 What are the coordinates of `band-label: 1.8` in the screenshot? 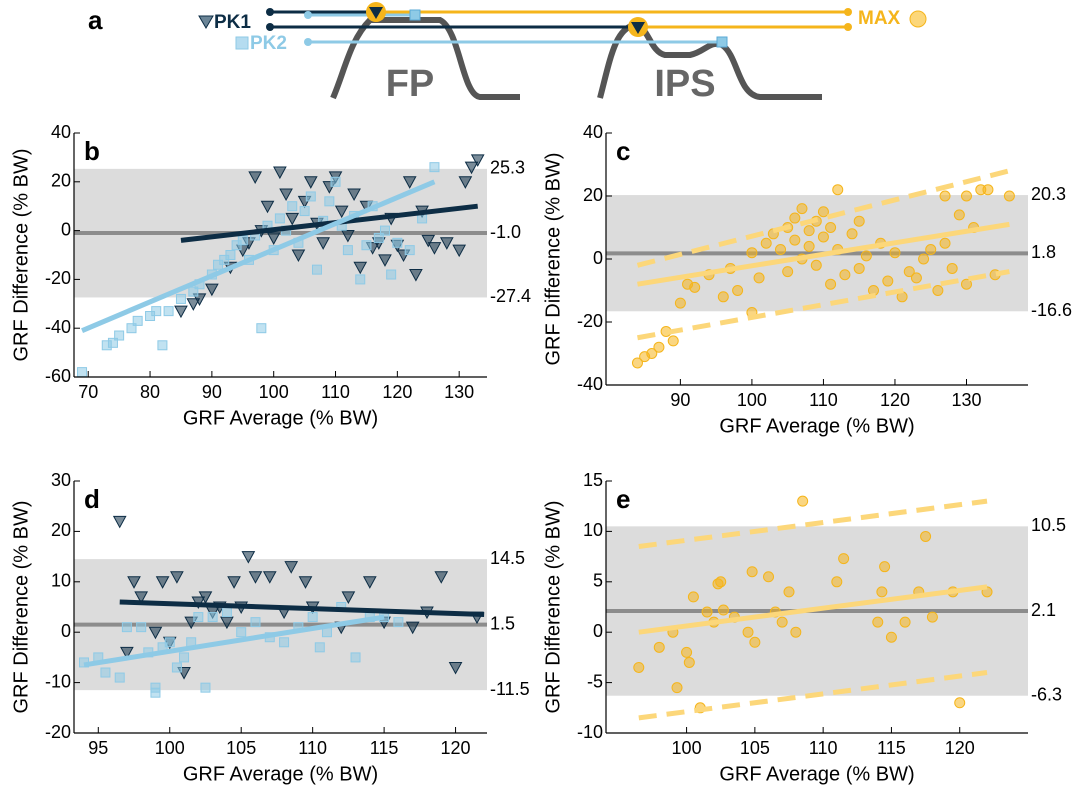 It's located at (1043, 252).